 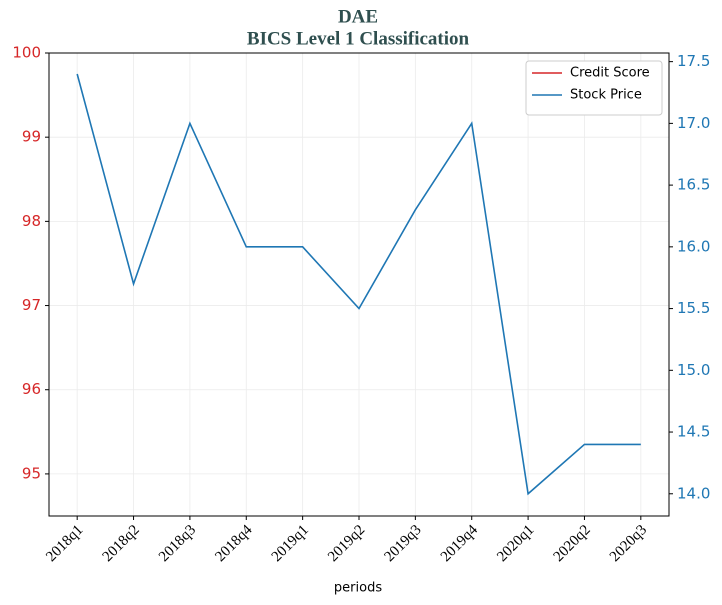 I want to click on y2-tick-label: 14.0, so click(x=693, y=493).